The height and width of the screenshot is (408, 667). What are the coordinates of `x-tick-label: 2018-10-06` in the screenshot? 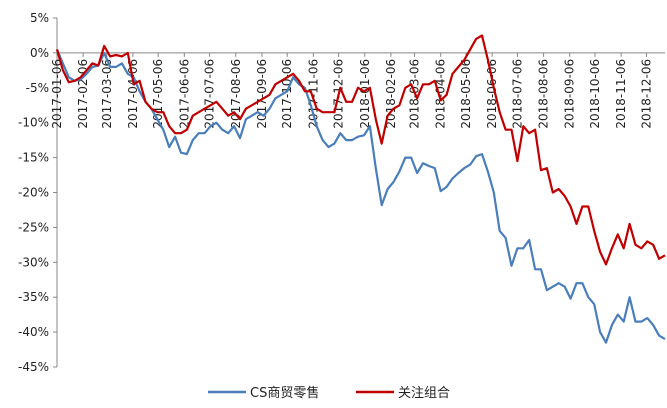 It's located at (595, 94).